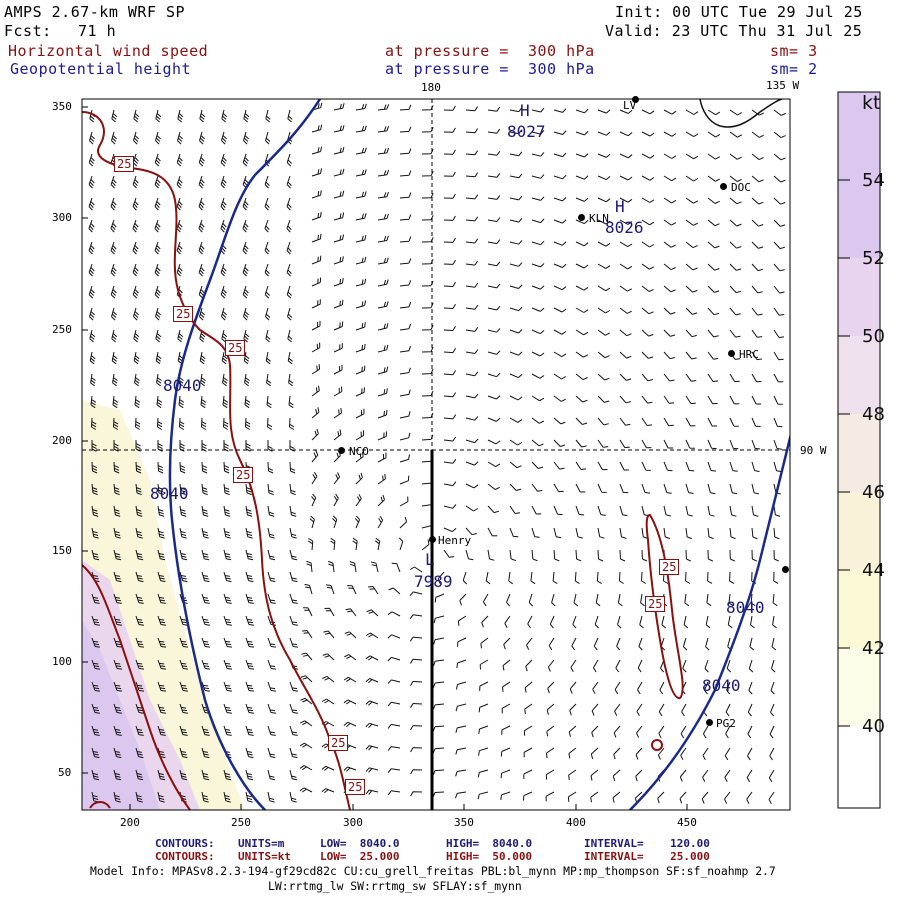 This screenshot has height=900, width=900. What do you see at coordinates (576, 822) in the screenshot?
I see `x-tick-label: 400` at bounding box center [576, 822].